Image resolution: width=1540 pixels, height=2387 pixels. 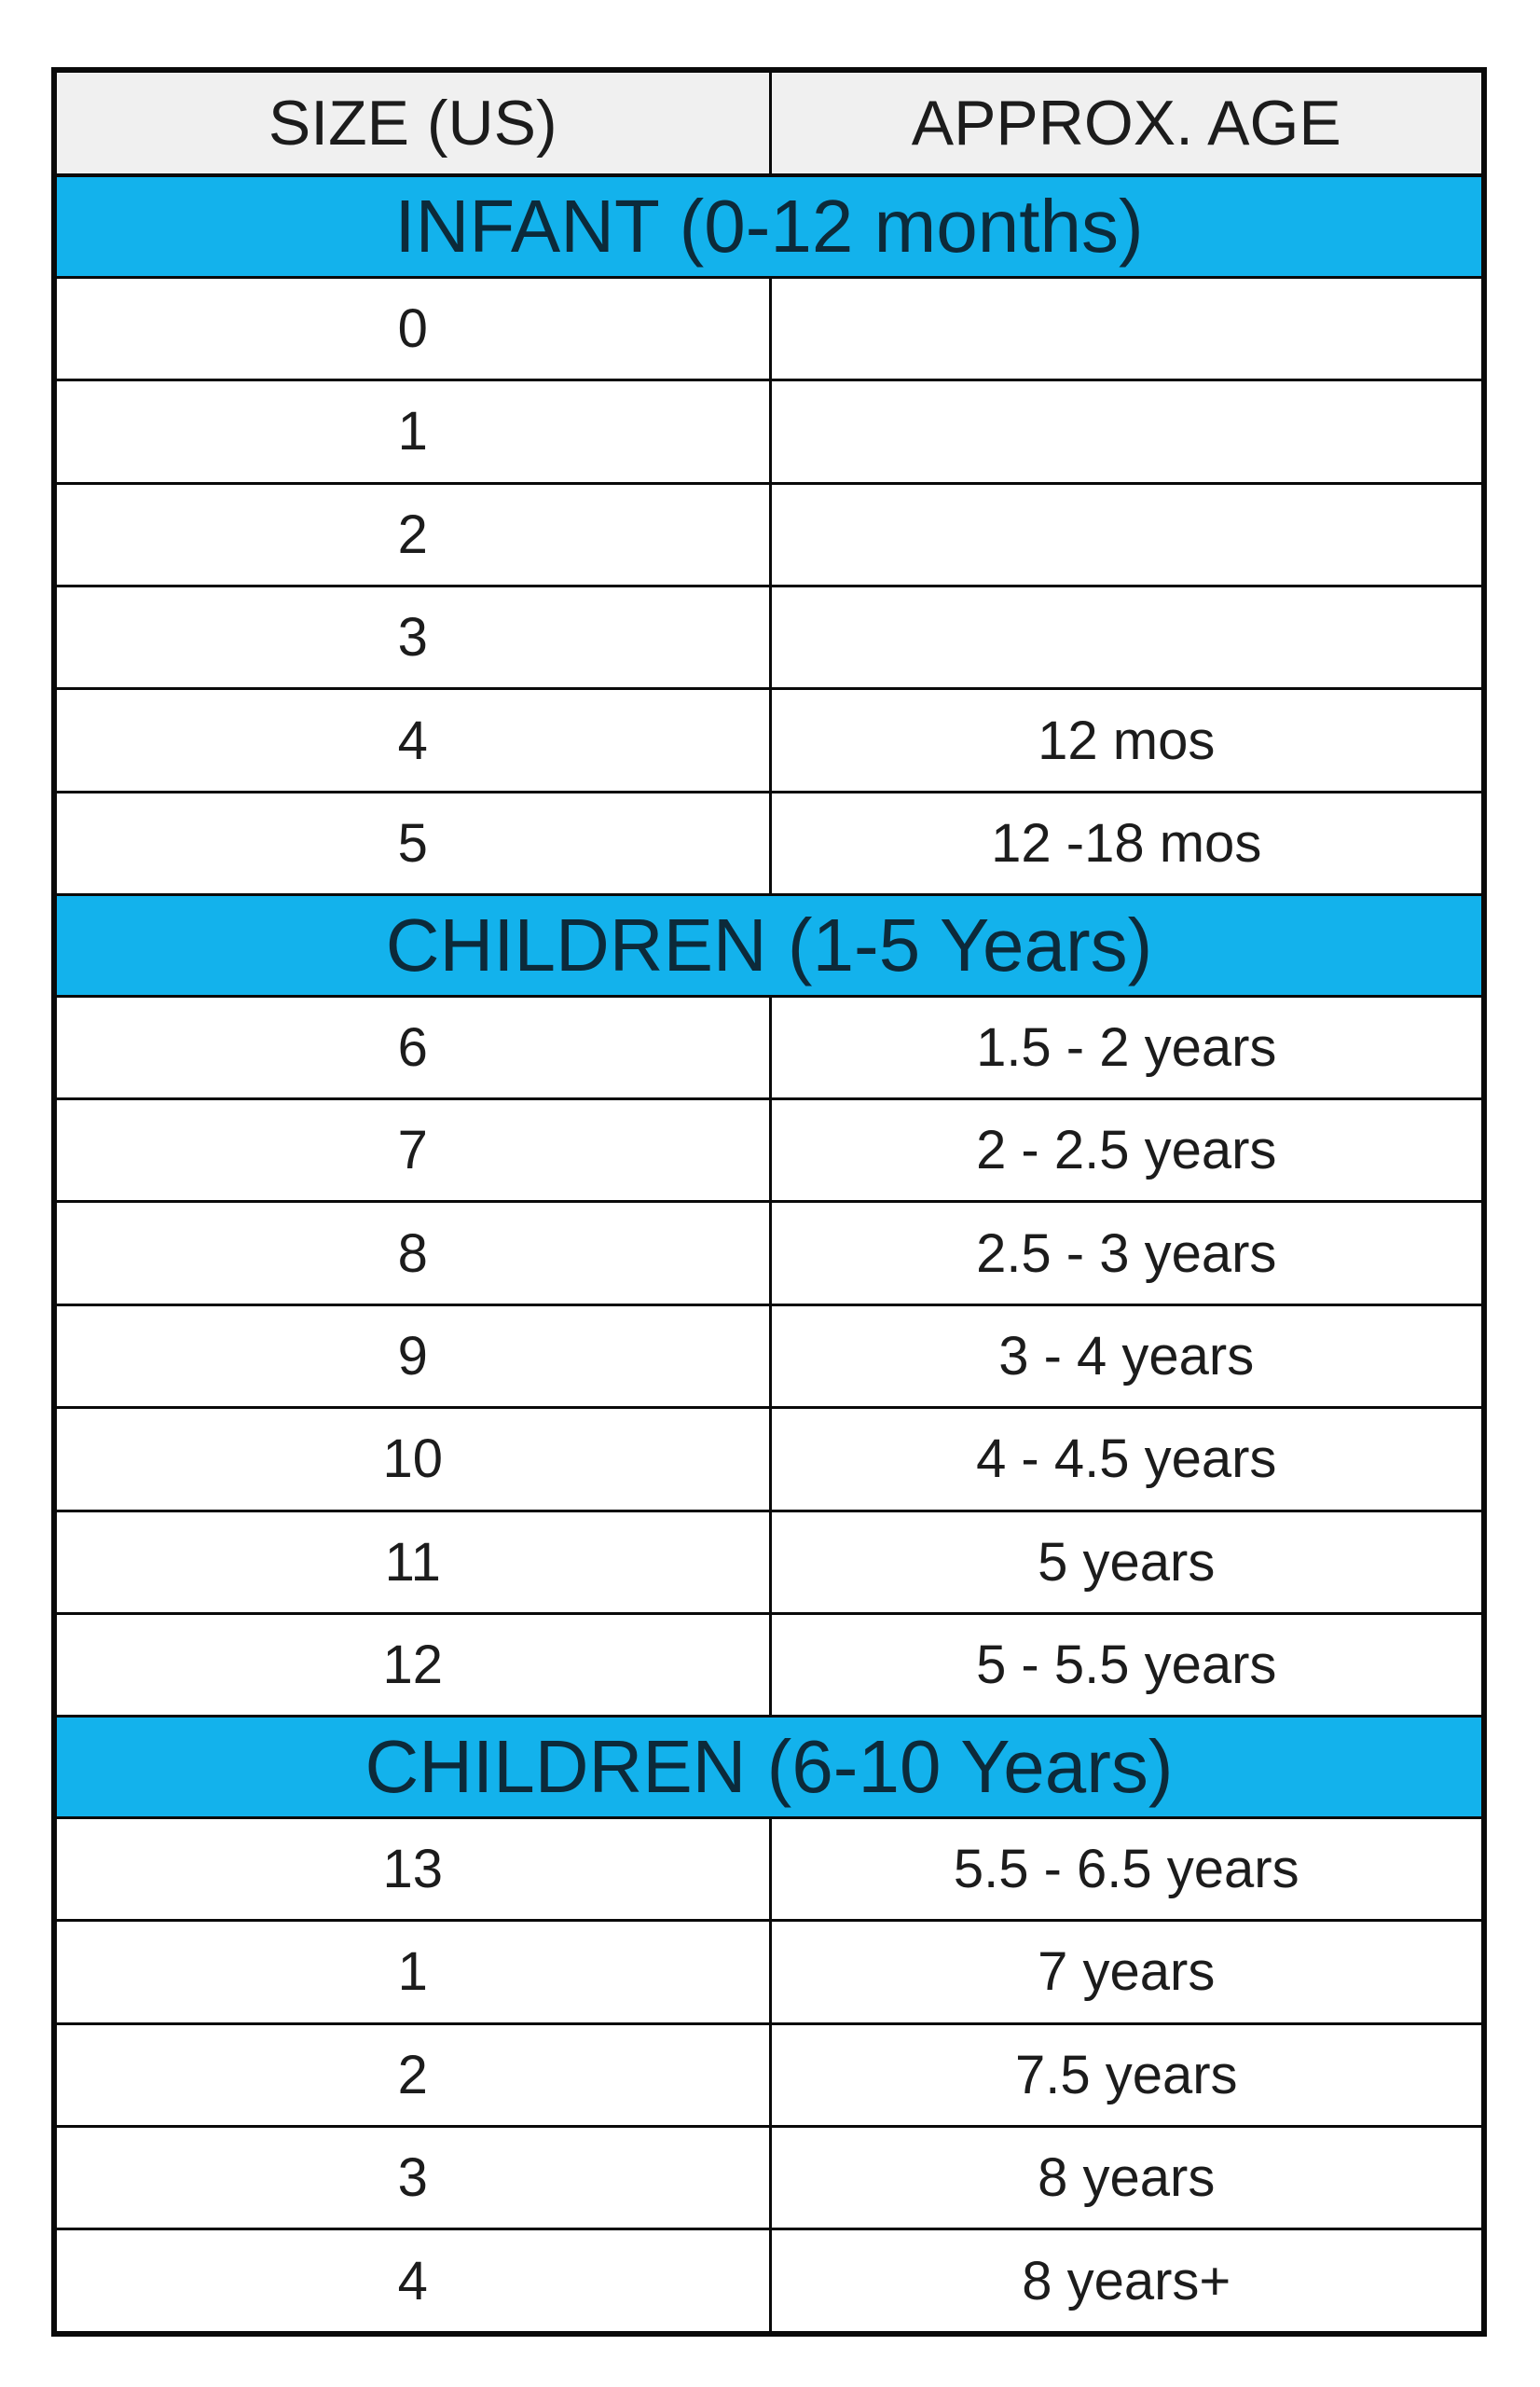 What do you see at coordinates (414, 125) in the screenshot?
I see `size-column-header: SIZE (US)` at bounding box center [414, 125].